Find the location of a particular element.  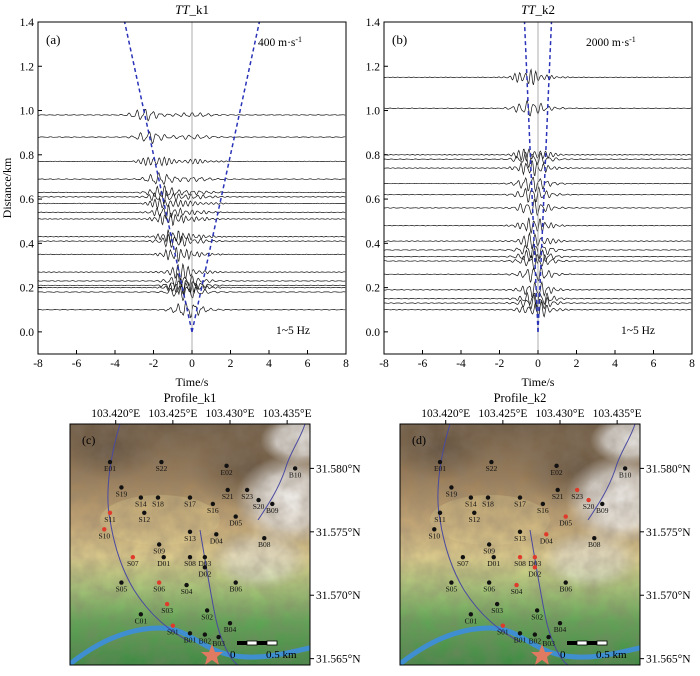

station-label: S02 is located at coordinates (207, 616).